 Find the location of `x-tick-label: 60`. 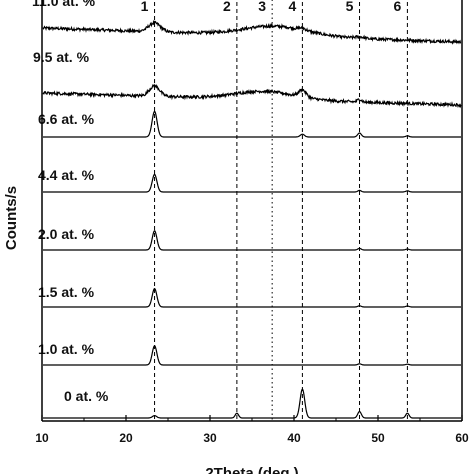

x-tick-label: 60 is located at coordinates (462, 438).